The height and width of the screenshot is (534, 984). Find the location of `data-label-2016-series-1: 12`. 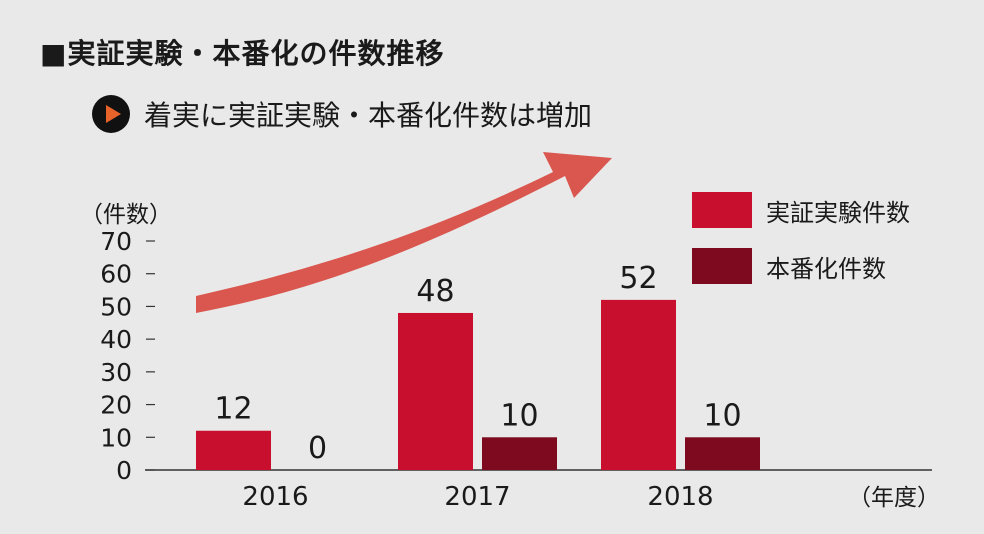

data-label-2016-series-1: 12 is located at coordinates (233, 409).